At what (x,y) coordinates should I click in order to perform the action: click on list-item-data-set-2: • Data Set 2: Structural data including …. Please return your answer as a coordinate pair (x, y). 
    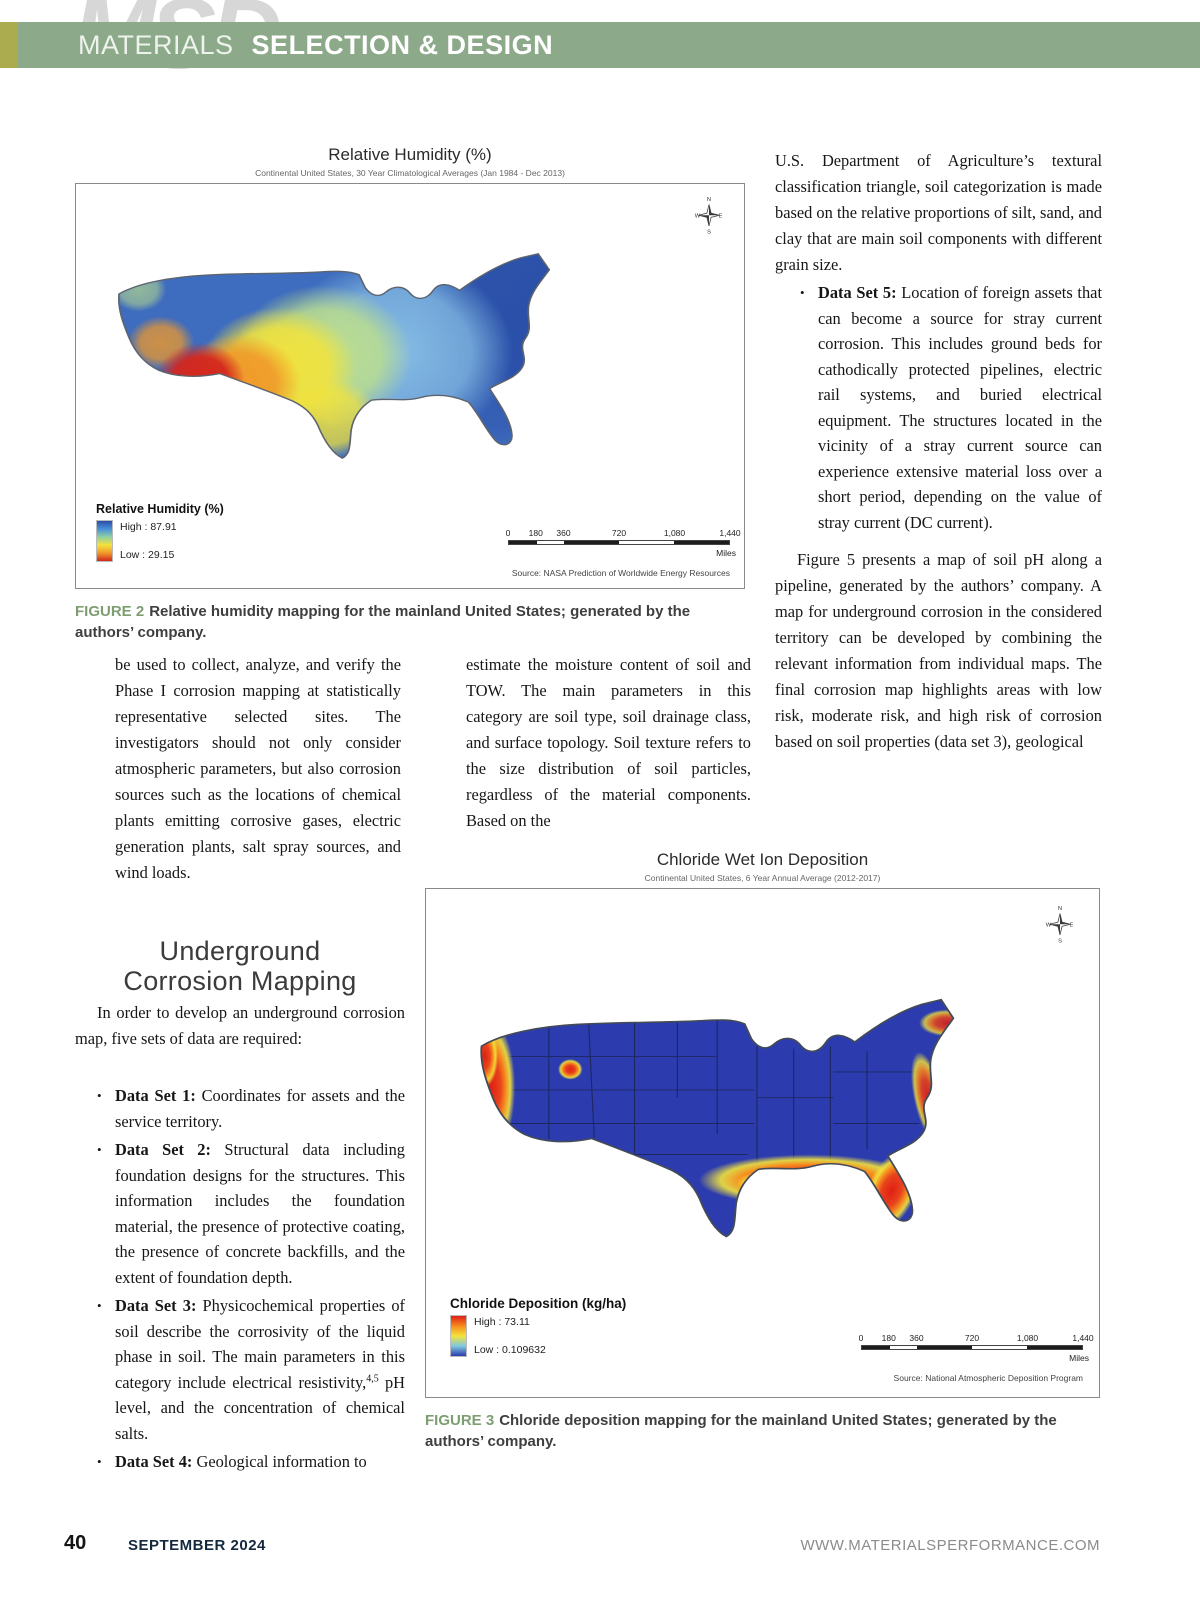
    Looking at the image, I should click on (240, 1213).